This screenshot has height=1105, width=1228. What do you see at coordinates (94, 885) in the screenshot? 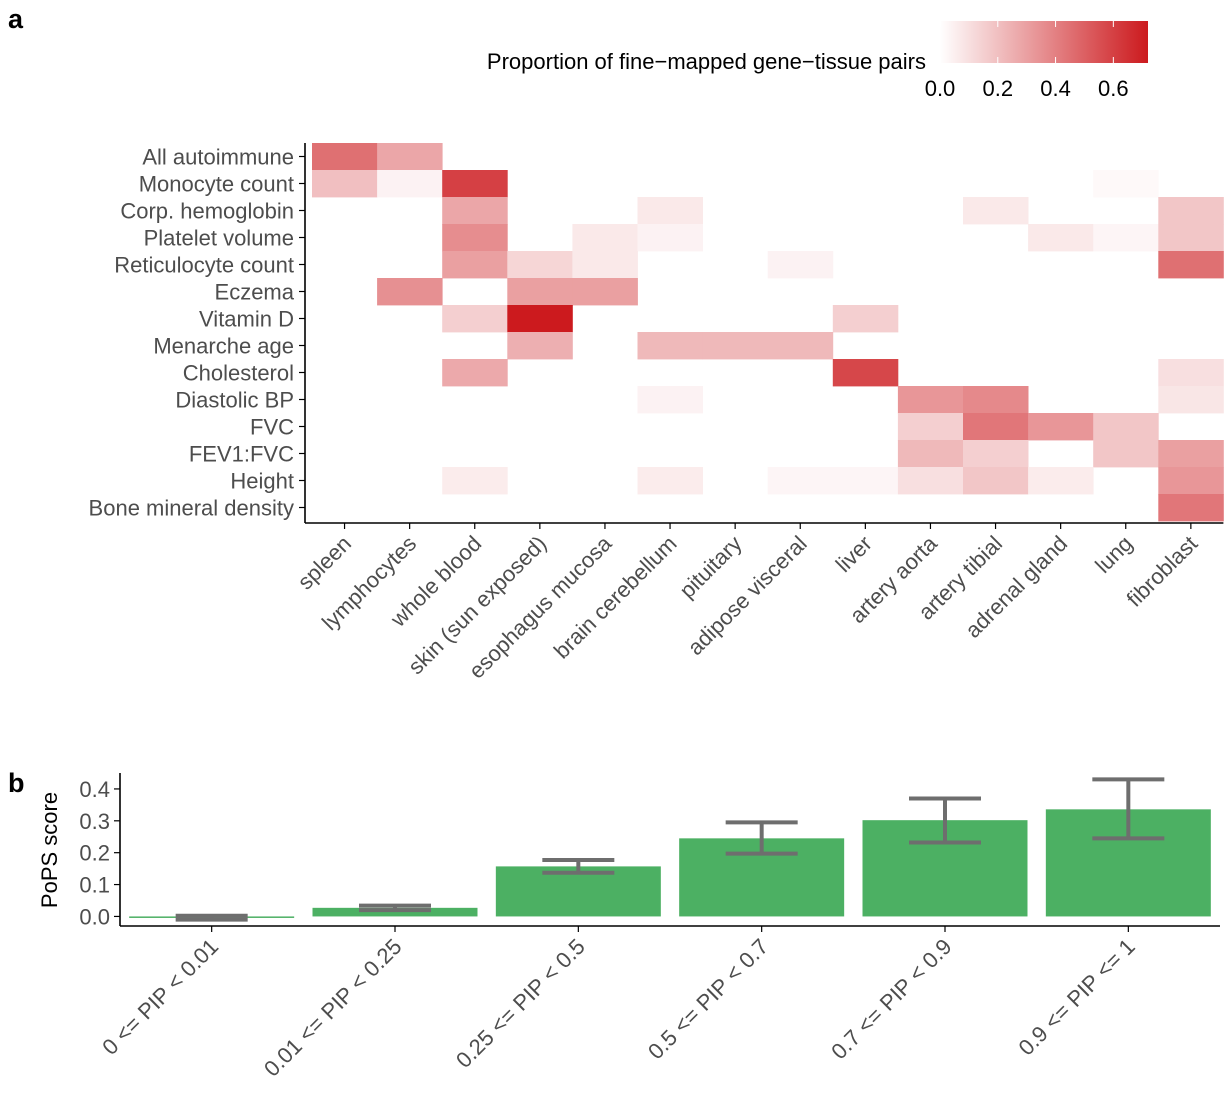
I see `y-tick-label: 0.1` at bounding box center [94, 885].